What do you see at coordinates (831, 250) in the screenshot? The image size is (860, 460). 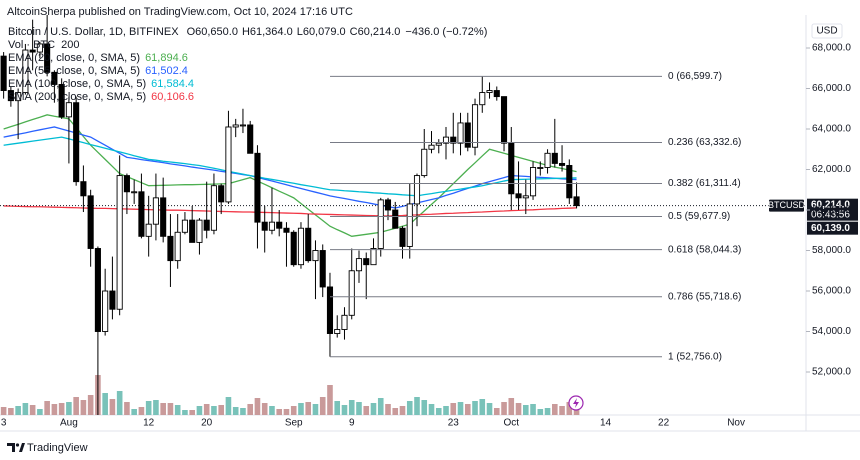 I see `y-tick-label: 58,000.0` at bounding box center [831, 250].